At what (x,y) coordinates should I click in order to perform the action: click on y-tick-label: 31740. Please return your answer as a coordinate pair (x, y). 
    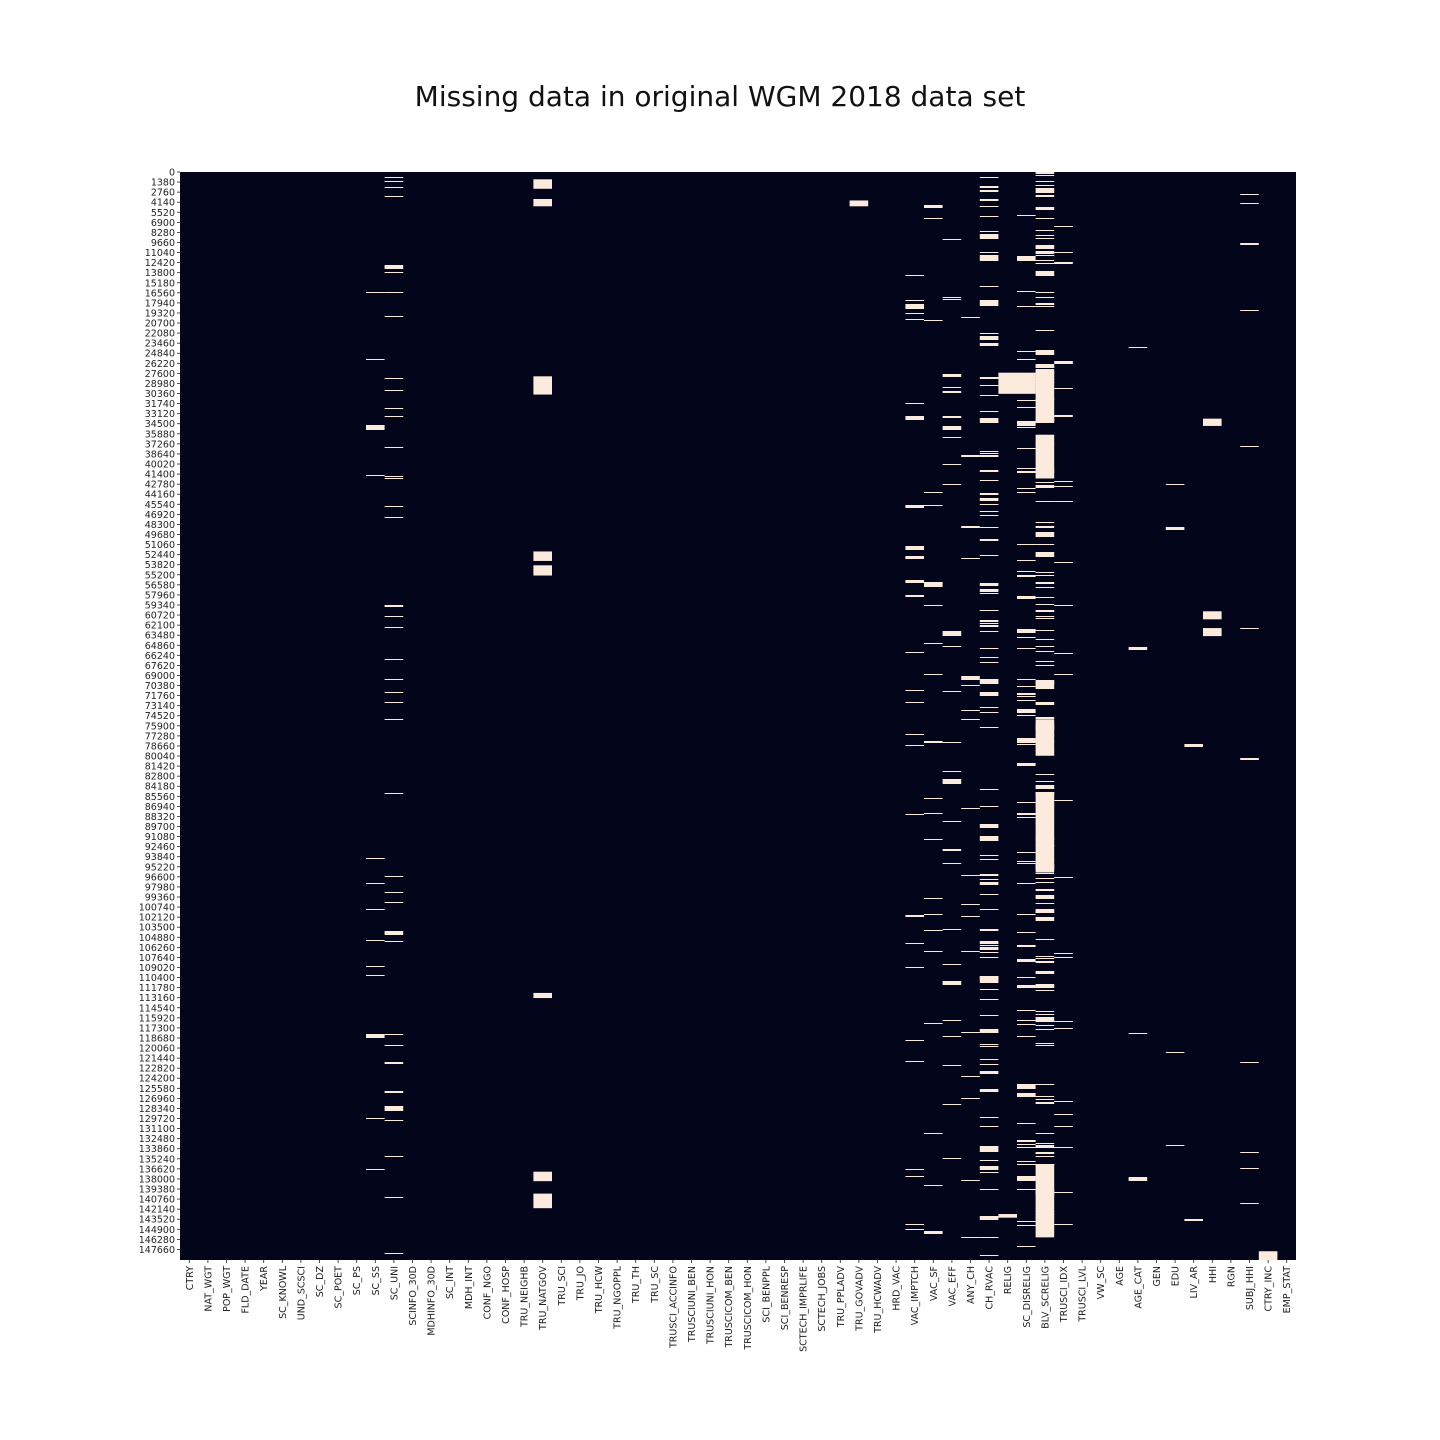
    Looking at the image, I should click on (160, 404).